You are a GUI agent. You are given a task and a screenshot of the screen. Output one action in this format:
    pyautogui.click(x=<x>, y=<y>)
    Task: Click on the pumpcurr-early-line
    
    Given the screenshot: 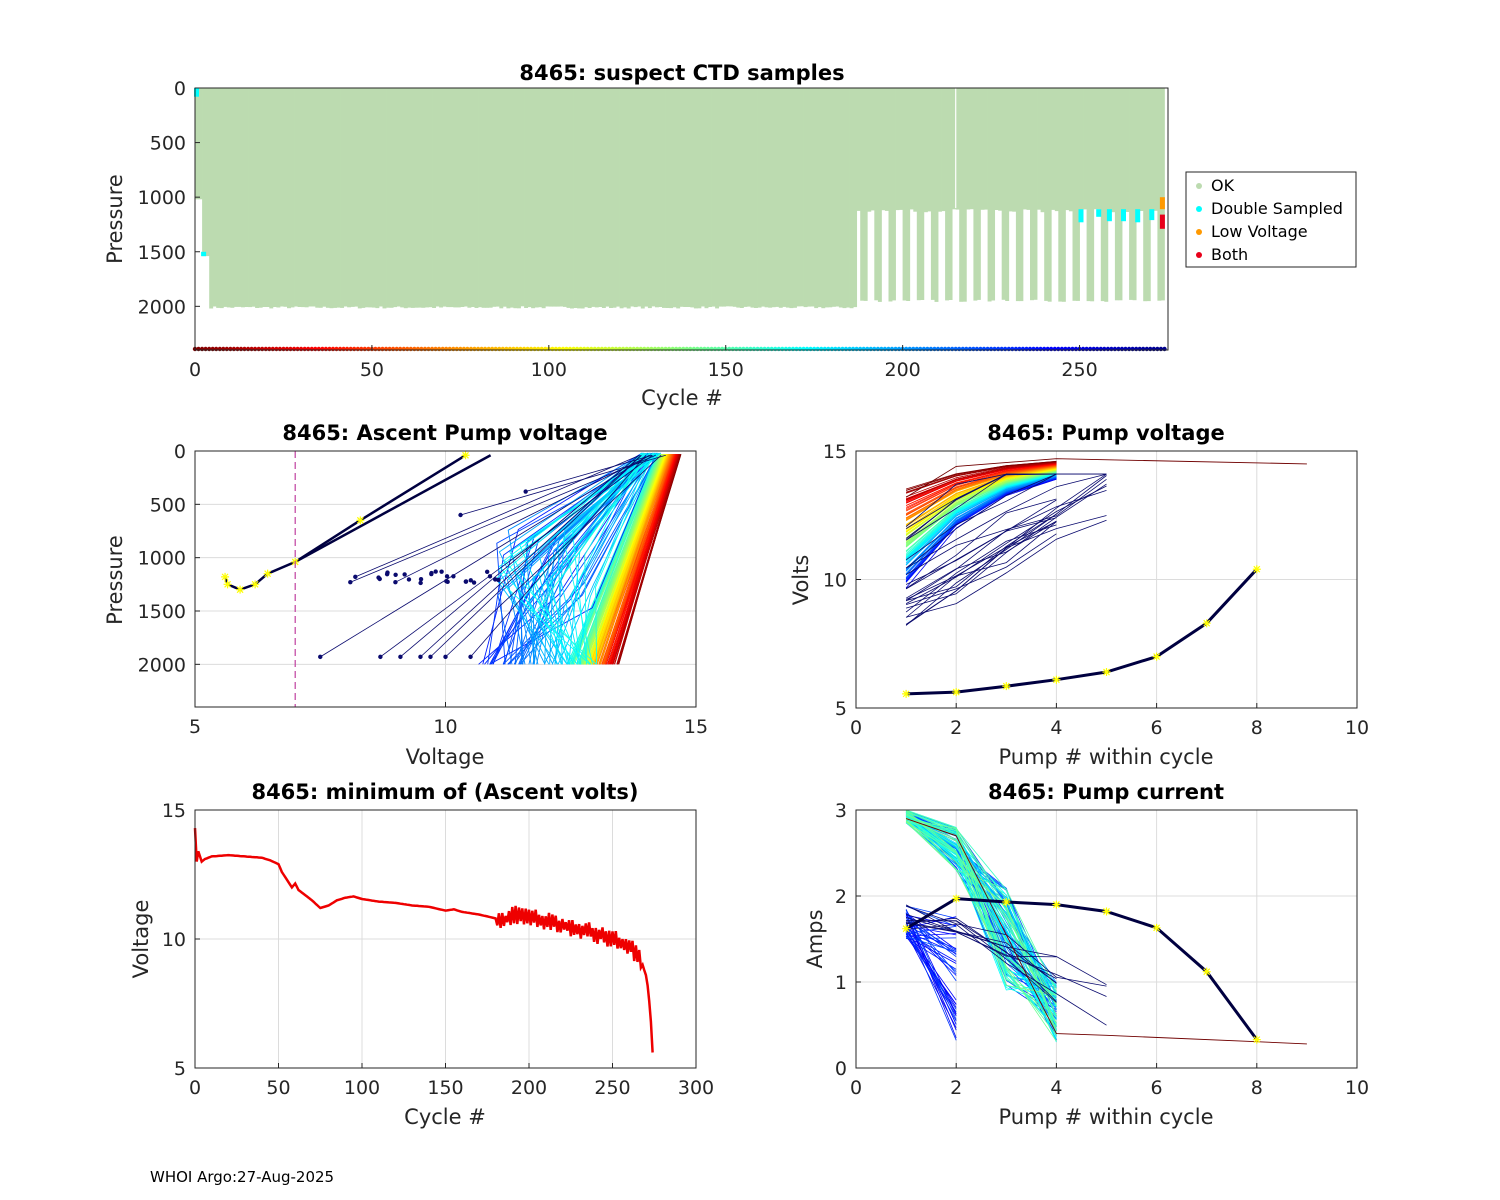 What is the action you would take?
    pyautogui.click(x=931, y=975)
    